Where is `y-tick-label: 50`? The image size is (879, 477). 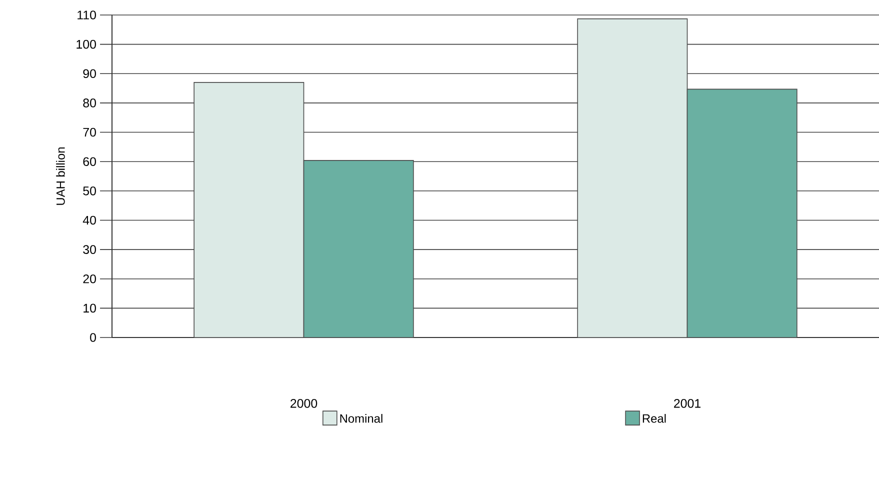 y-tick-label: 50 is located at coordinates (89, 191).